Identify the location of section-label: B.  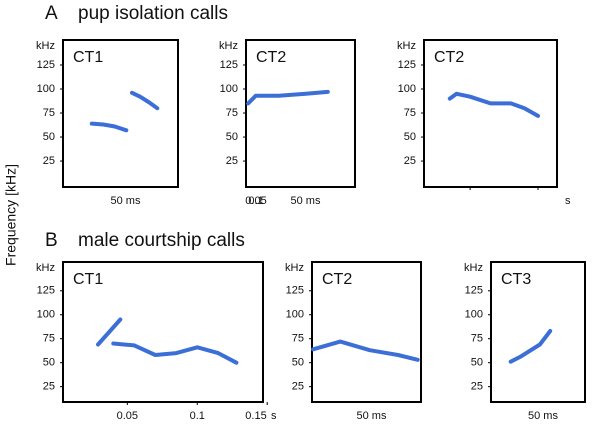
(51, 240).